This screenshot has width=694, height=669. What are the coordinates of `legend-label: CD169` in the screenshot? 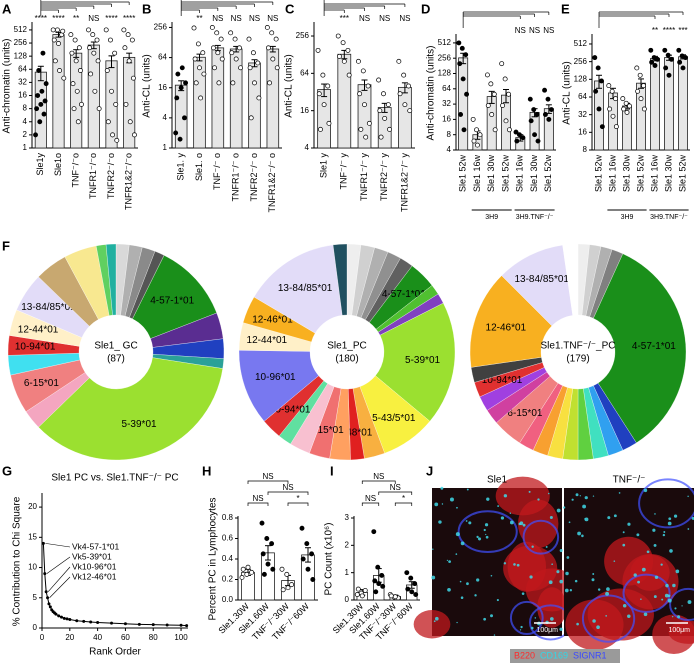 It's located at (554, 655).